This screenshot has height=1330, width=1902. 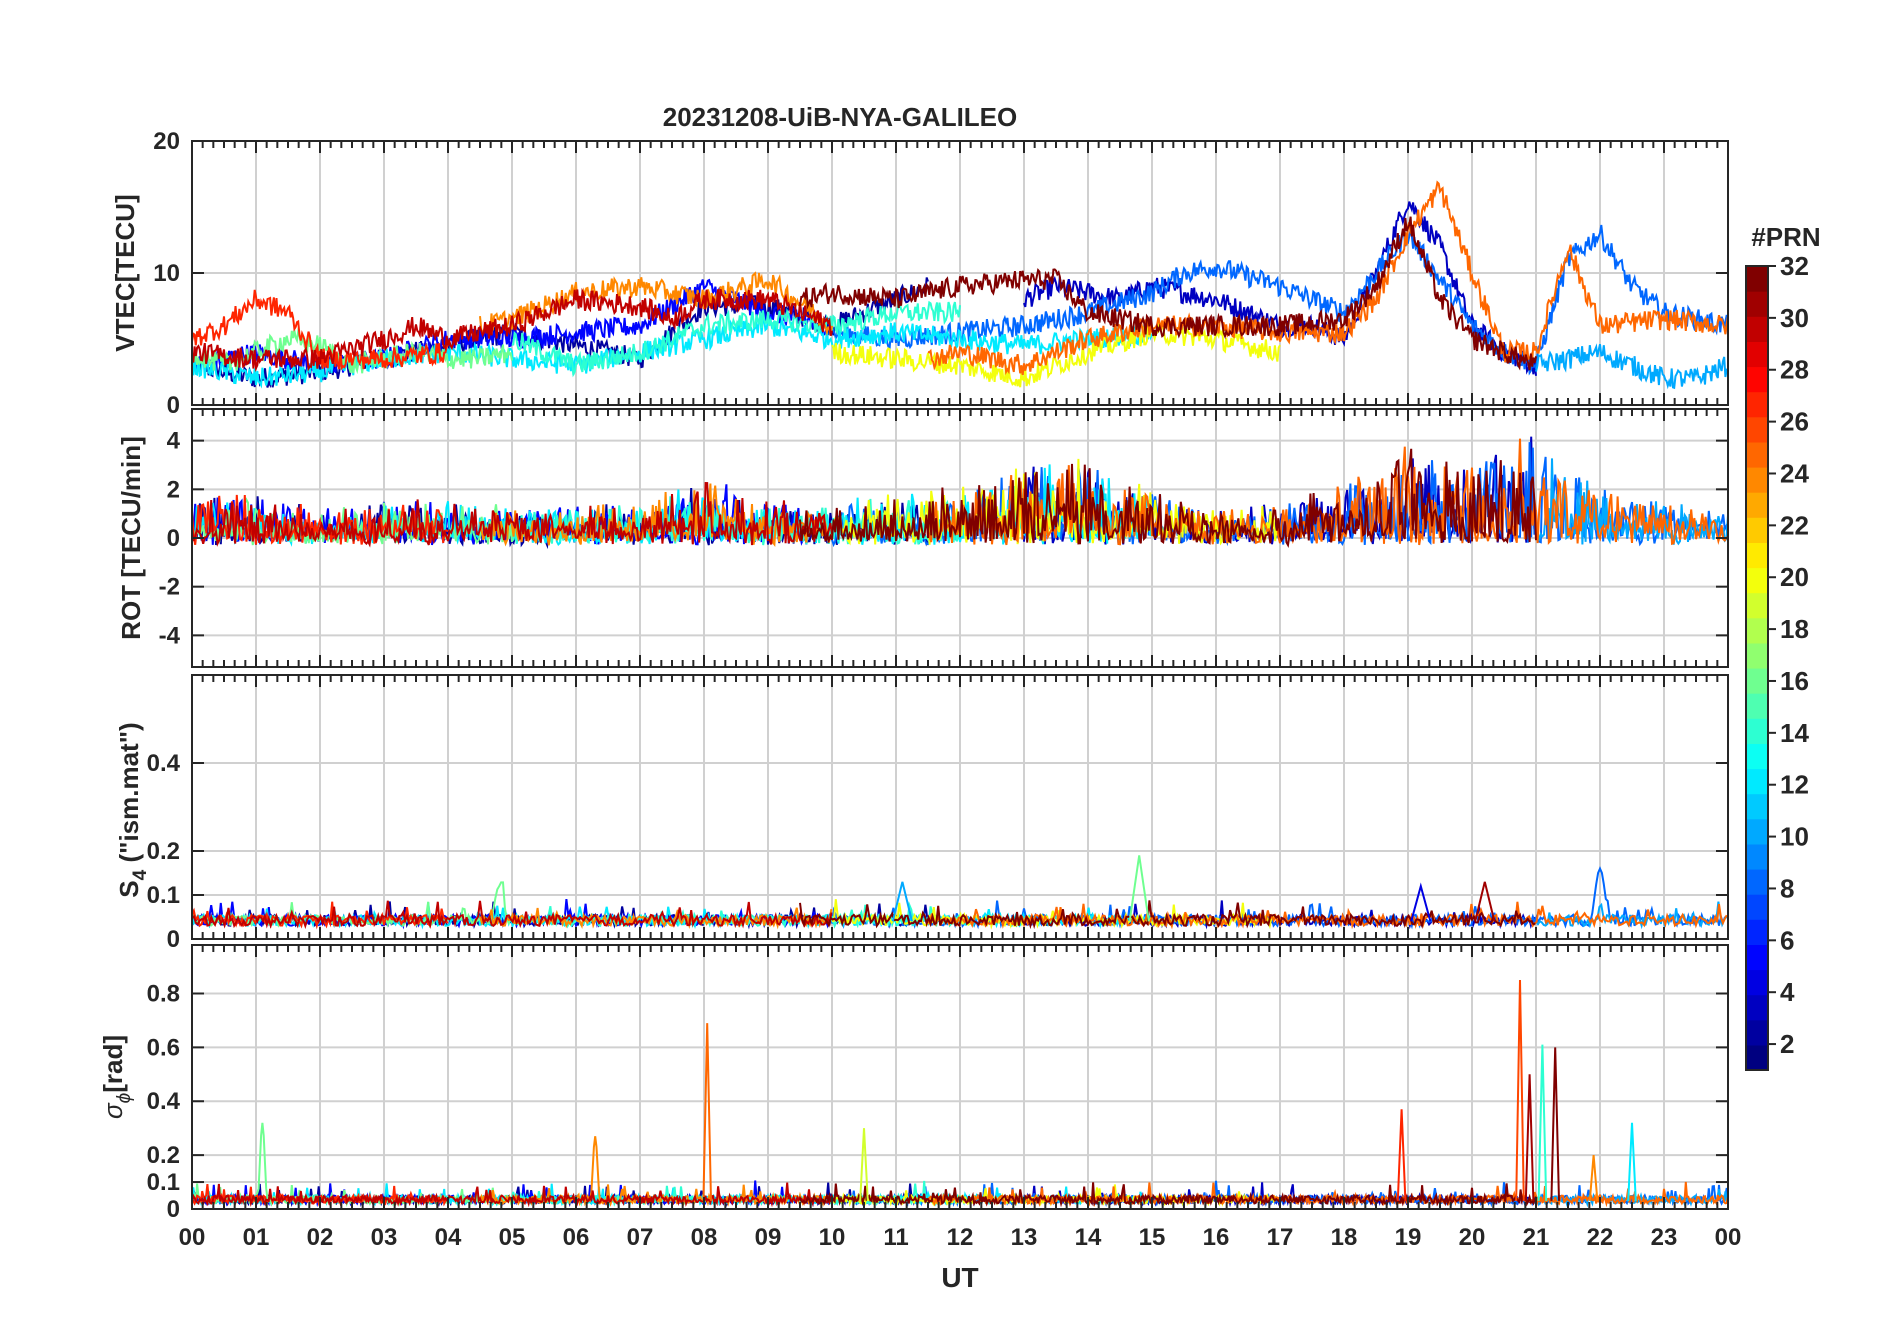 I want to click on colorbar-tick-label: 18, so click(x=1794, y=629).